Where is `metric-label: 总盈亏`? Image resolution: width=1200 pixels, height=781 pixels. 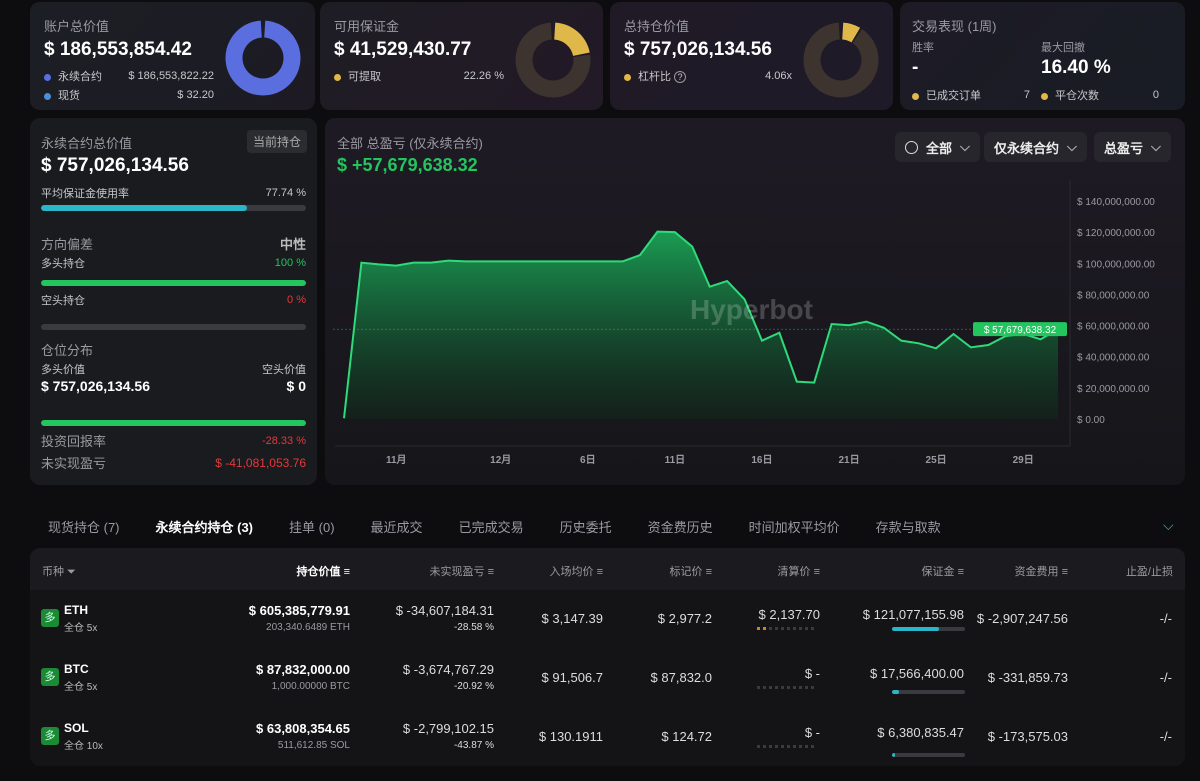 metric-label: 总盈亏 is located at coordinates (1124, 148).